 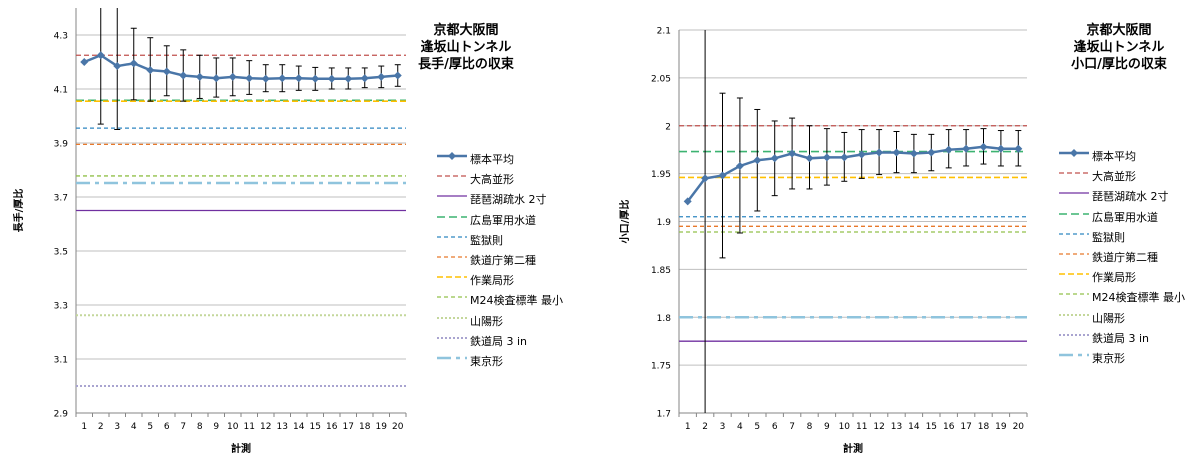 What do you see at coordinates (61, 415) in the screenshot?
I see `y-tick-label: 2.9` at bounding box center [61, 415].